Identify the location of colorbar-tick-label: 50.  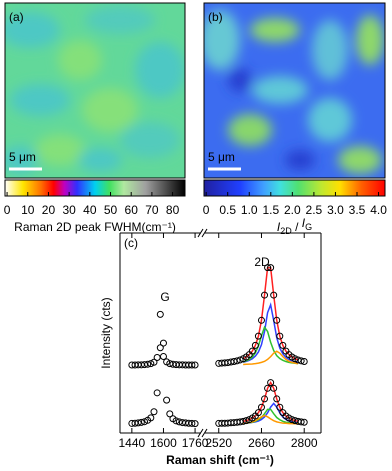
(111, 210).